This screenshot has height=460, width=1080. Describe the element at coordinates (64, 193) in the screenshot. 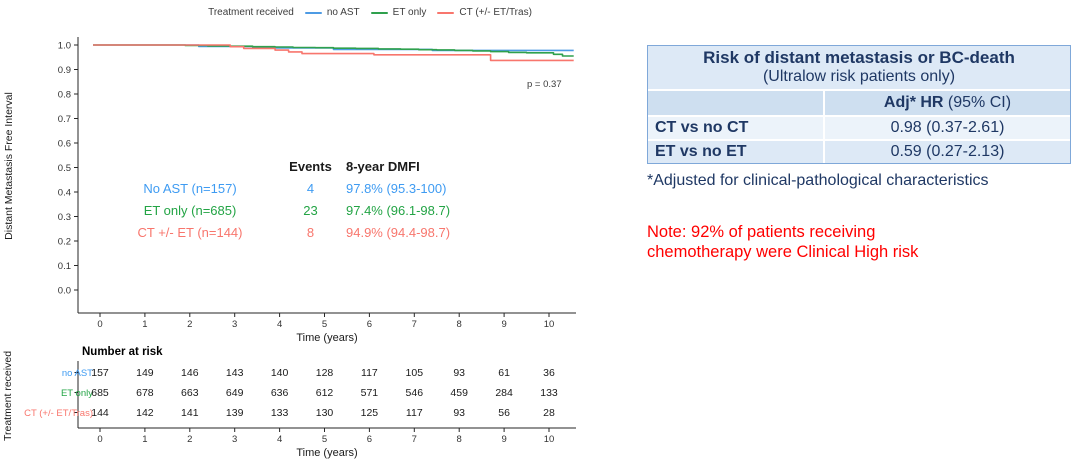

I see `y-tick-label: 0.4` at that location.